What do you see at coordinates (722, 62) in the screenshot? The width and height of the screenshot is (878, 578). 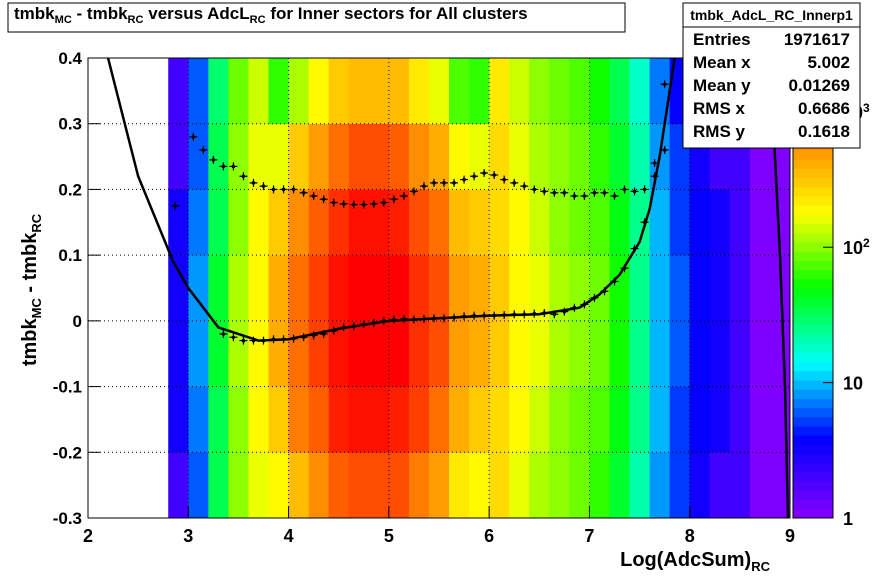 I see `stats-label: Mean x` at bounding box center [722, 62].